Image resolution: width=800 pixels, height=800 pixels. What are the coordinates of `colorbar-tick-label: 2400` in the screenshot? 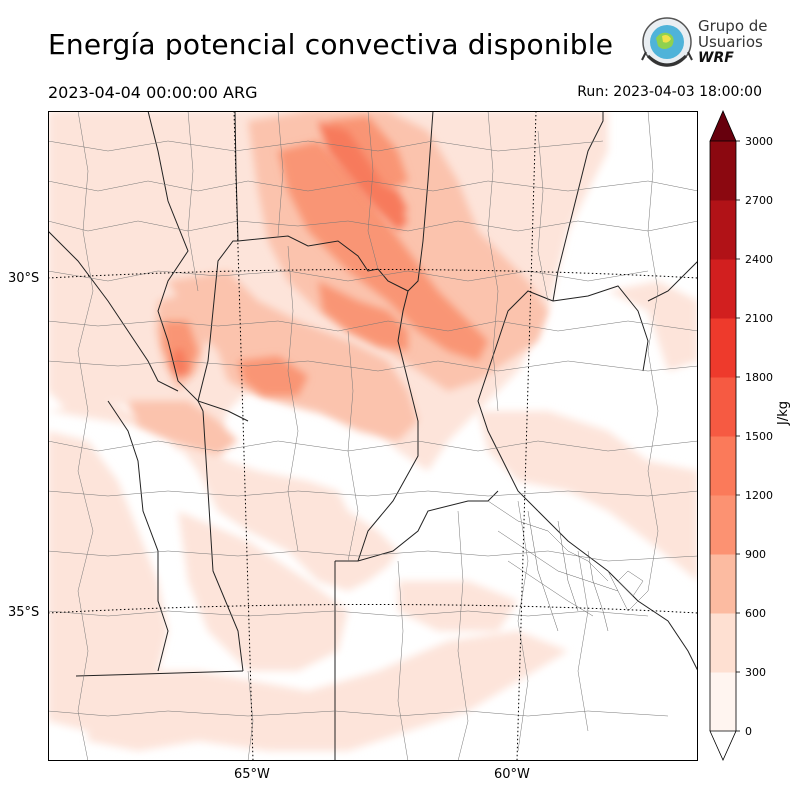 It's located at (759, 259).